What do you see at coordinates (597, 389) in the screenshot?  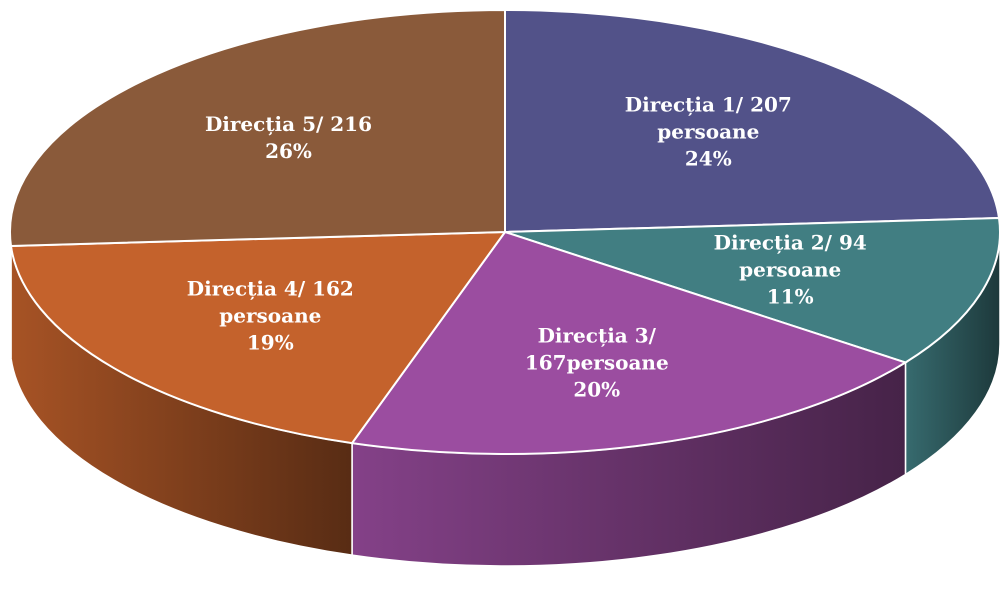 I see `value-label: 20%` at bounding box center [597, 389].